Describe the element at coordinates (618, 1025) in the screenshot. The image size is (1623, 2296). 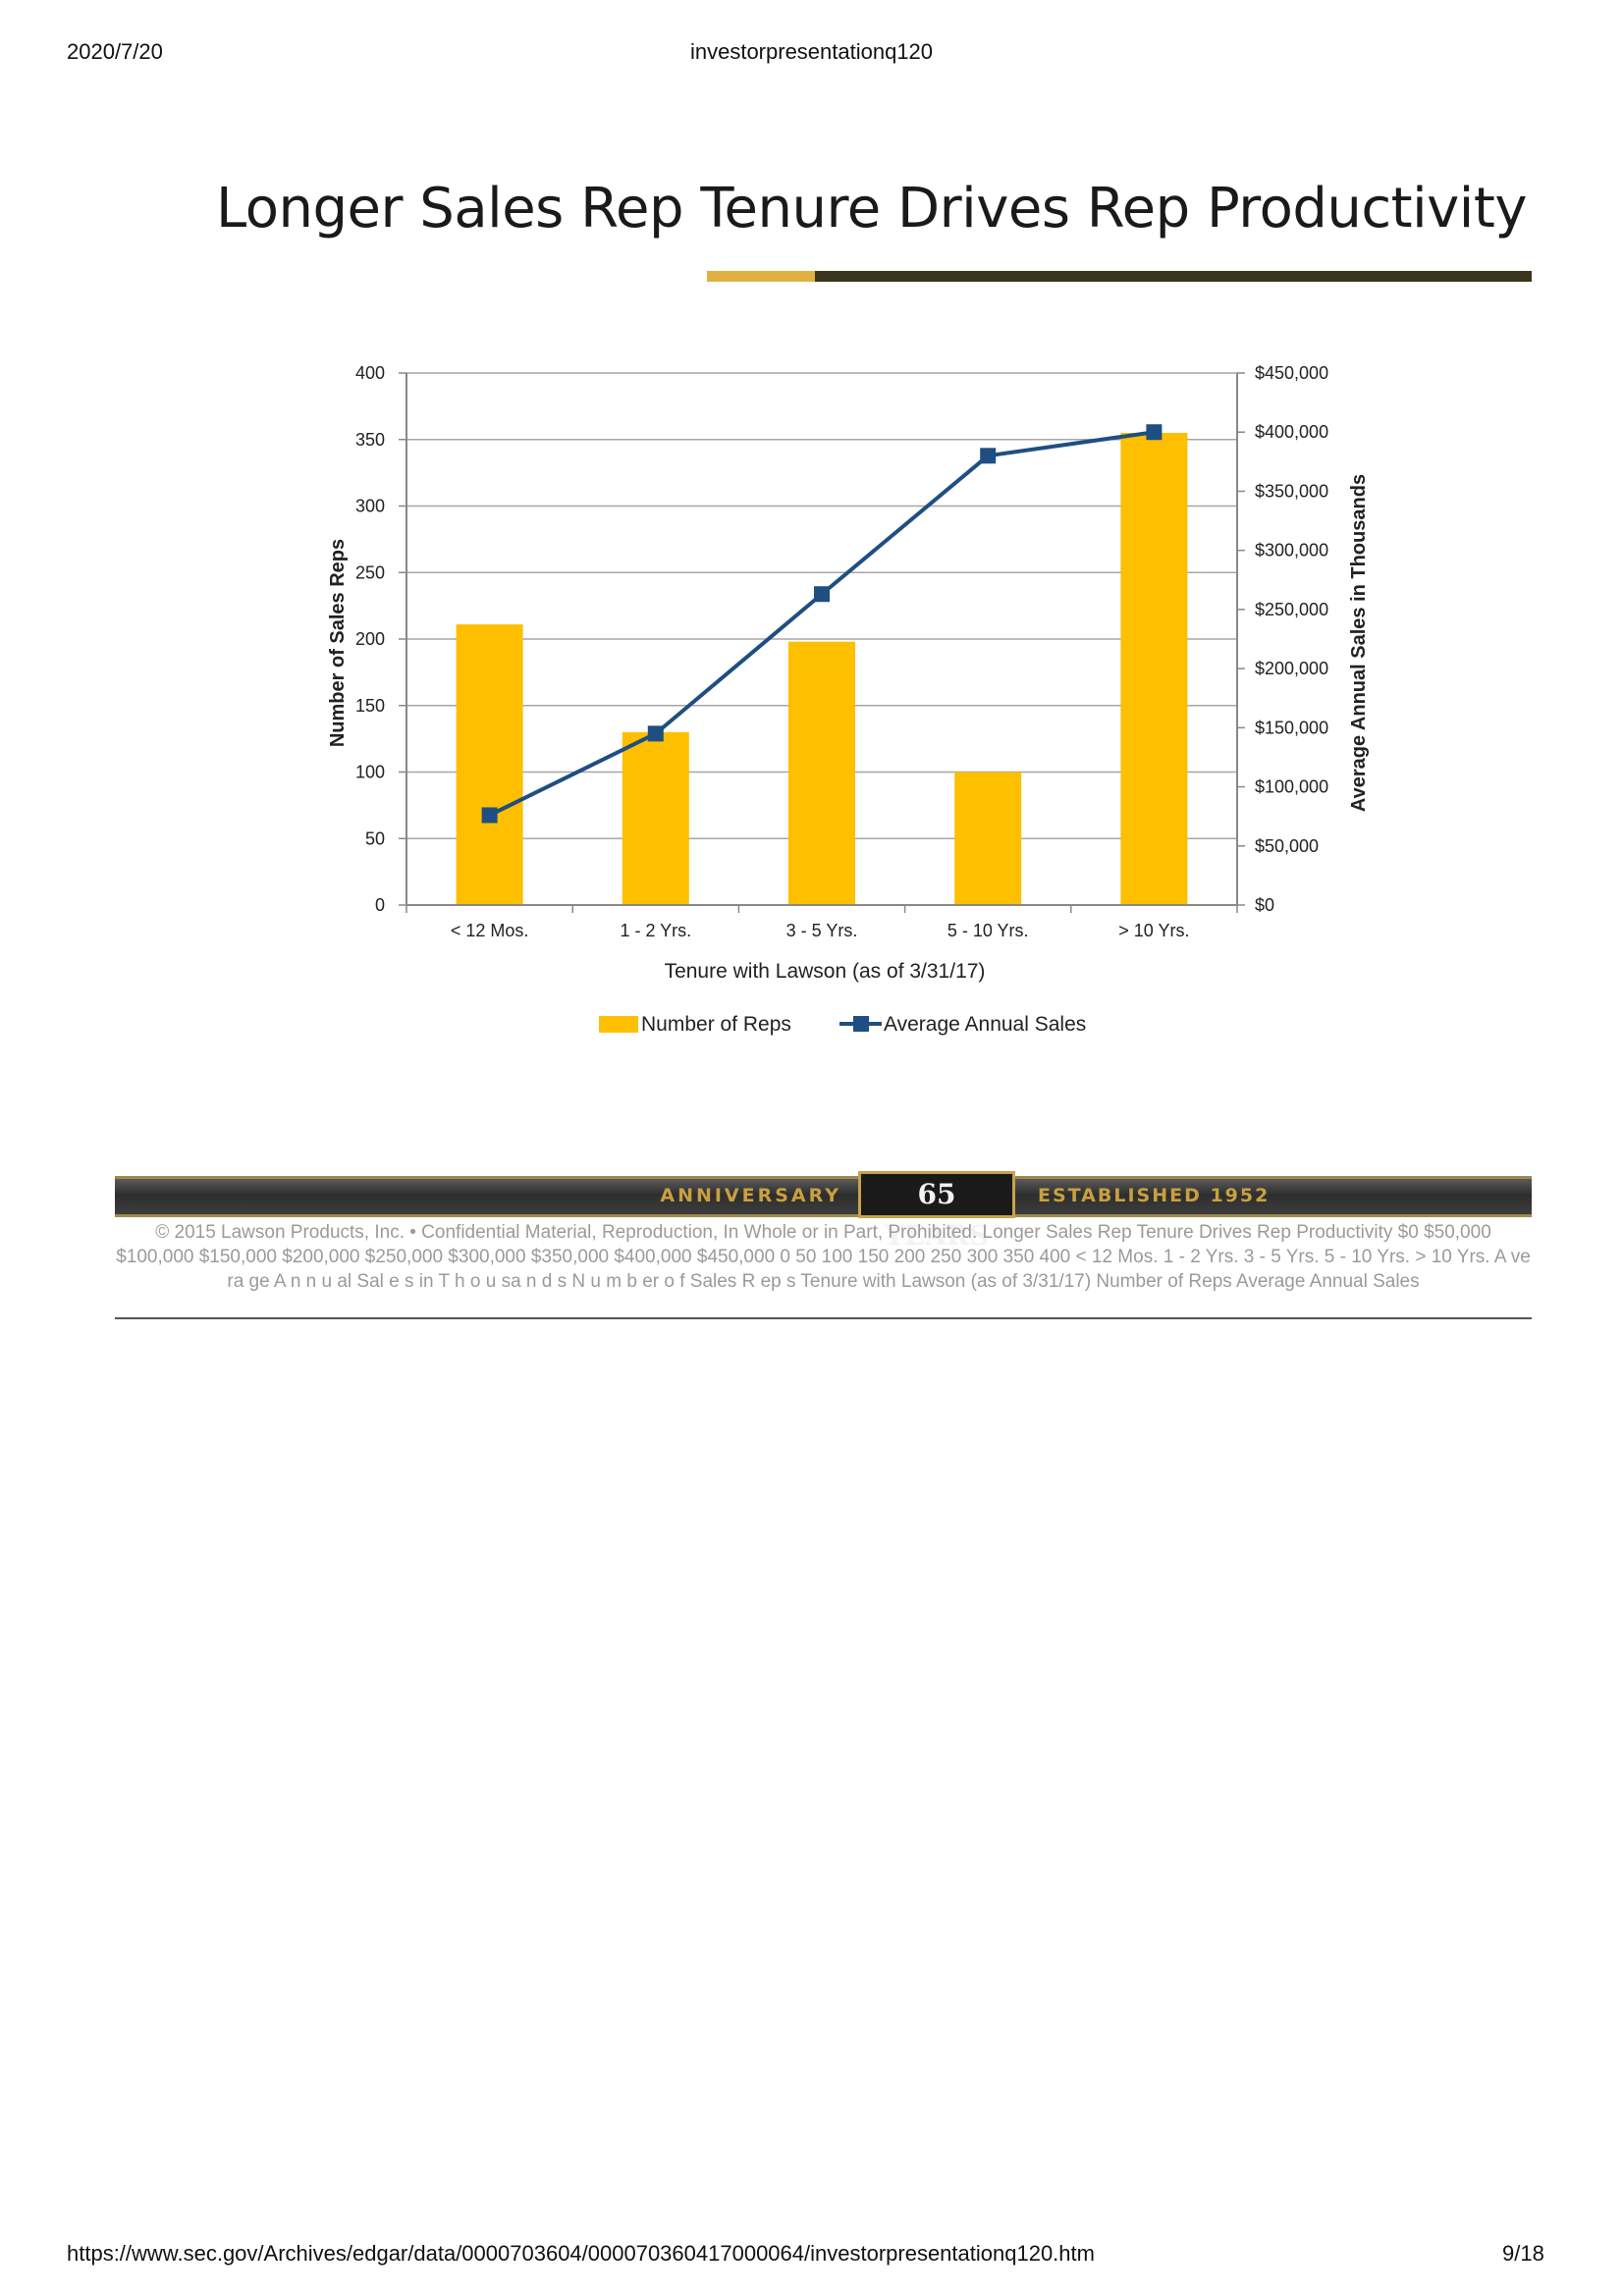
I see `legend-swatch-bars` at that location.